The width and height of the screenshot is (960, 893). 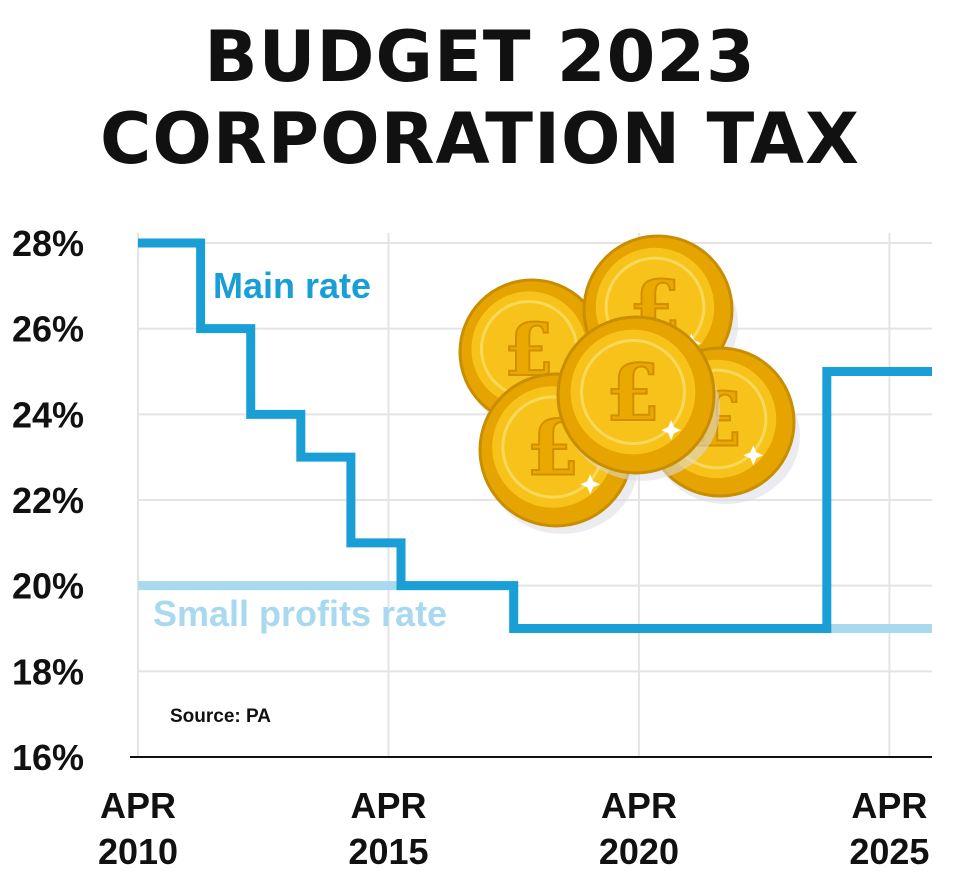 What do you see at coordinates (480, 139) in the screenshot?
I see `chart-title-line-2: CORPORATION TAX` at bounding box center [480, 139].